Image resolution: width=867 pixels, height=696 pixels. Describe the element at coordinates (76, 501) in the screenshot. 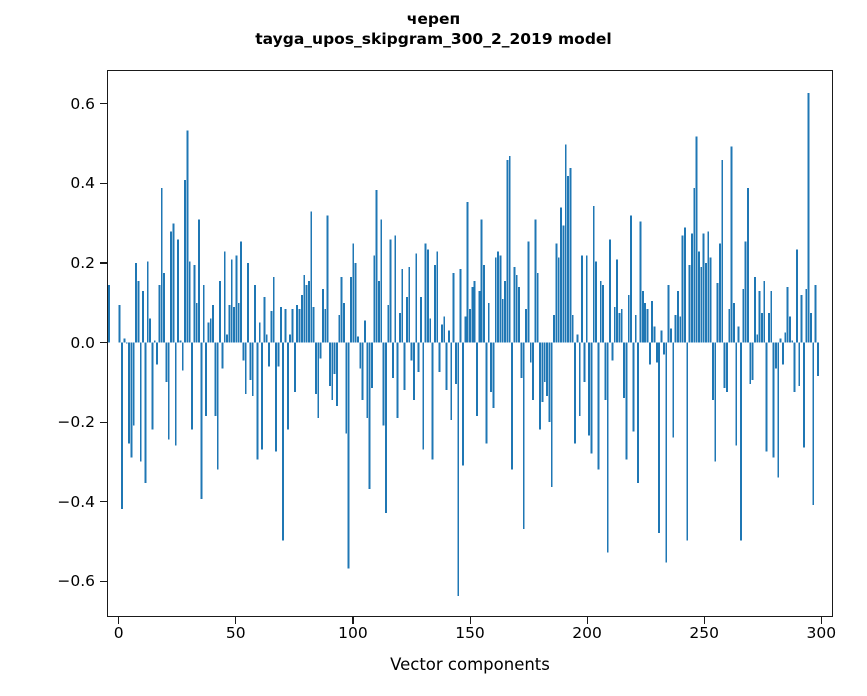

I see `y-tick-label: −0.4` at that location.